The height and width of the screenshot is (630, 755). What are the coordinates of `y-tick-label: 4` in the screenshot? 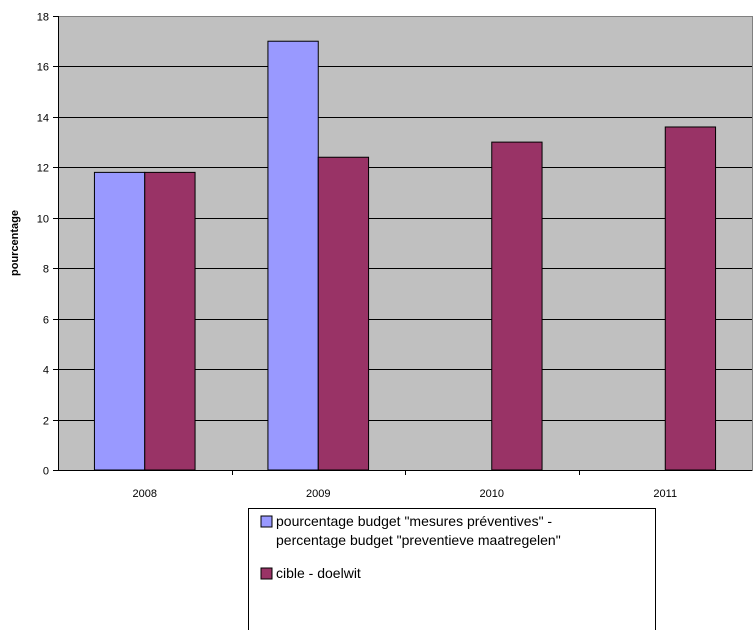 It's located at (46, 371).